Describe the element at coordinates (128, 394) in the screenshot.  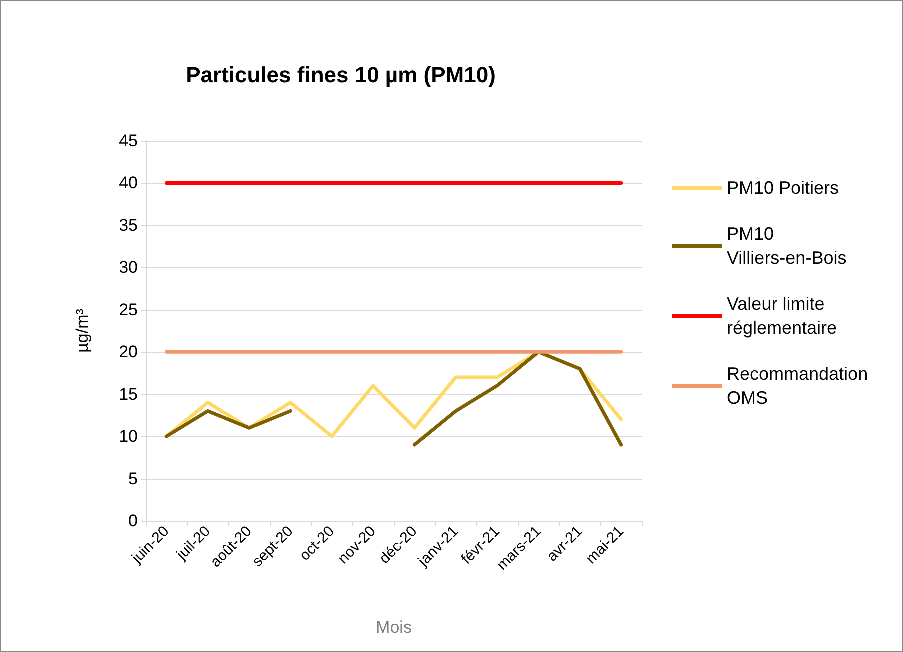
I see `y-tick-label: 15` at that location.